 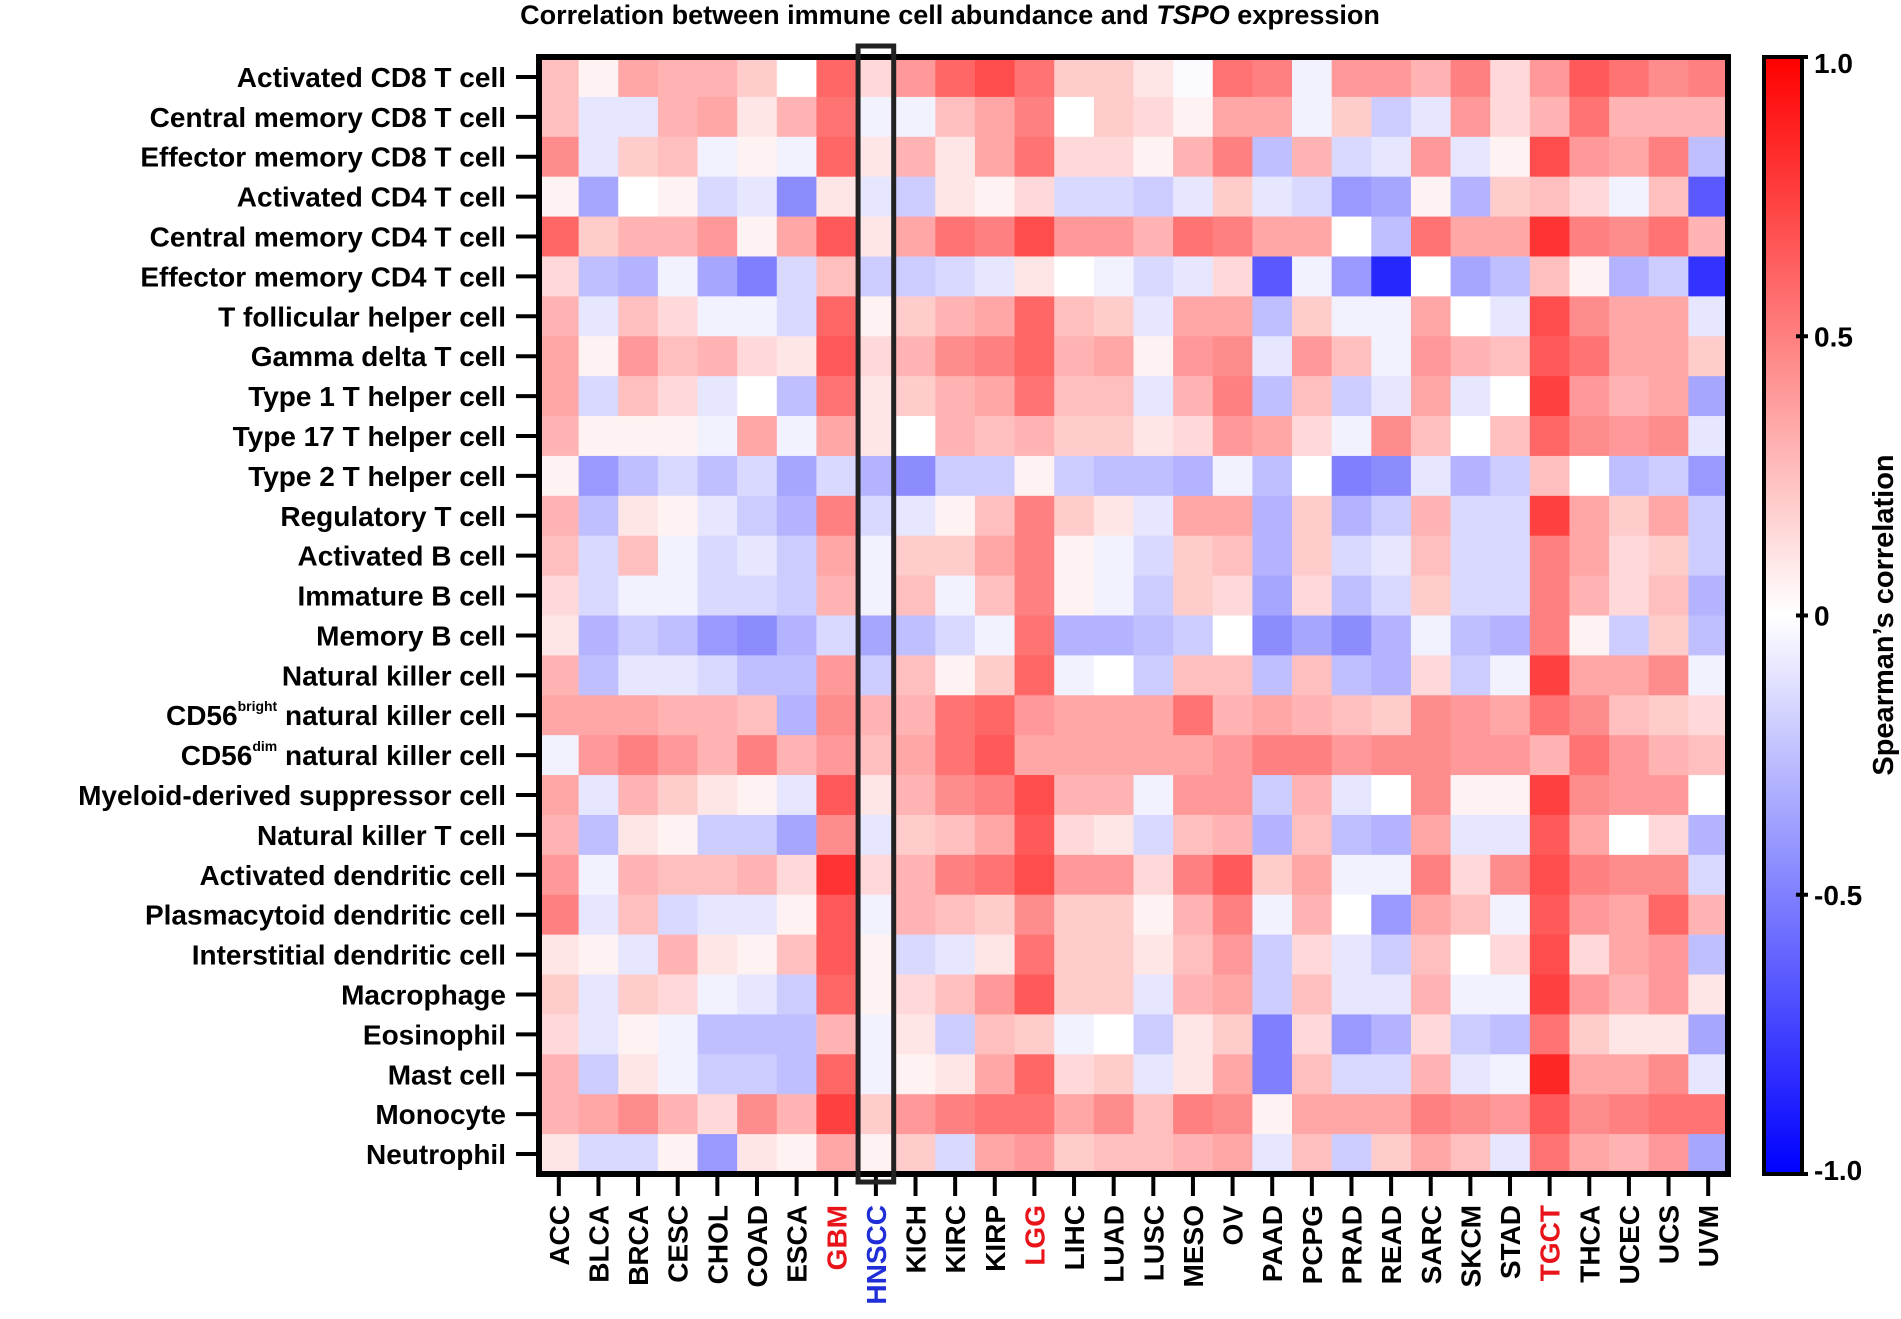 I want to click on column-label: ESCA, so click(x=797, y=1244).